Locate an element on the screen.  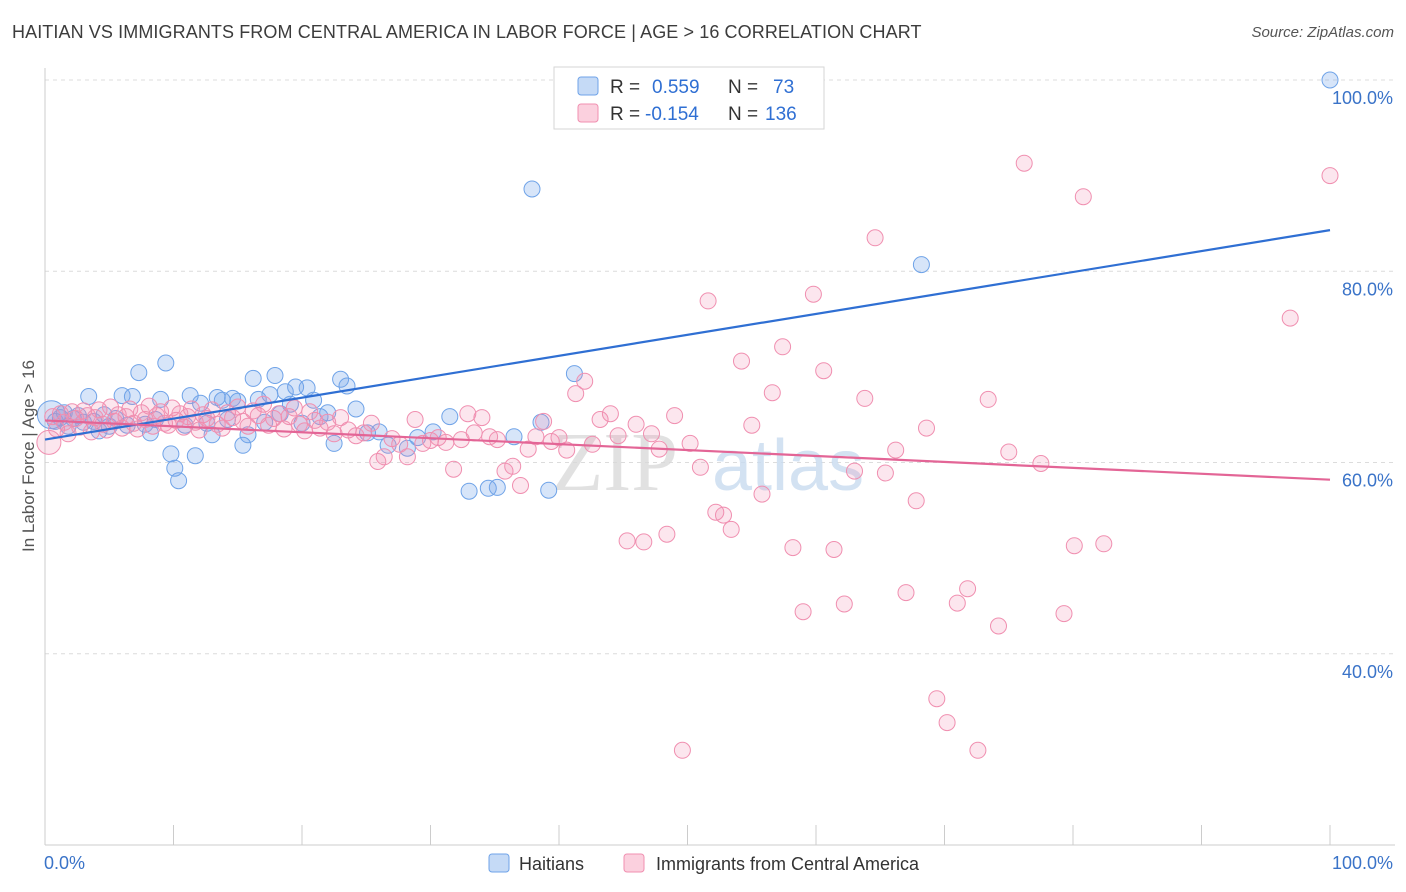
x-tick-label-0: 0.0% is located at coordinates (64, 863).